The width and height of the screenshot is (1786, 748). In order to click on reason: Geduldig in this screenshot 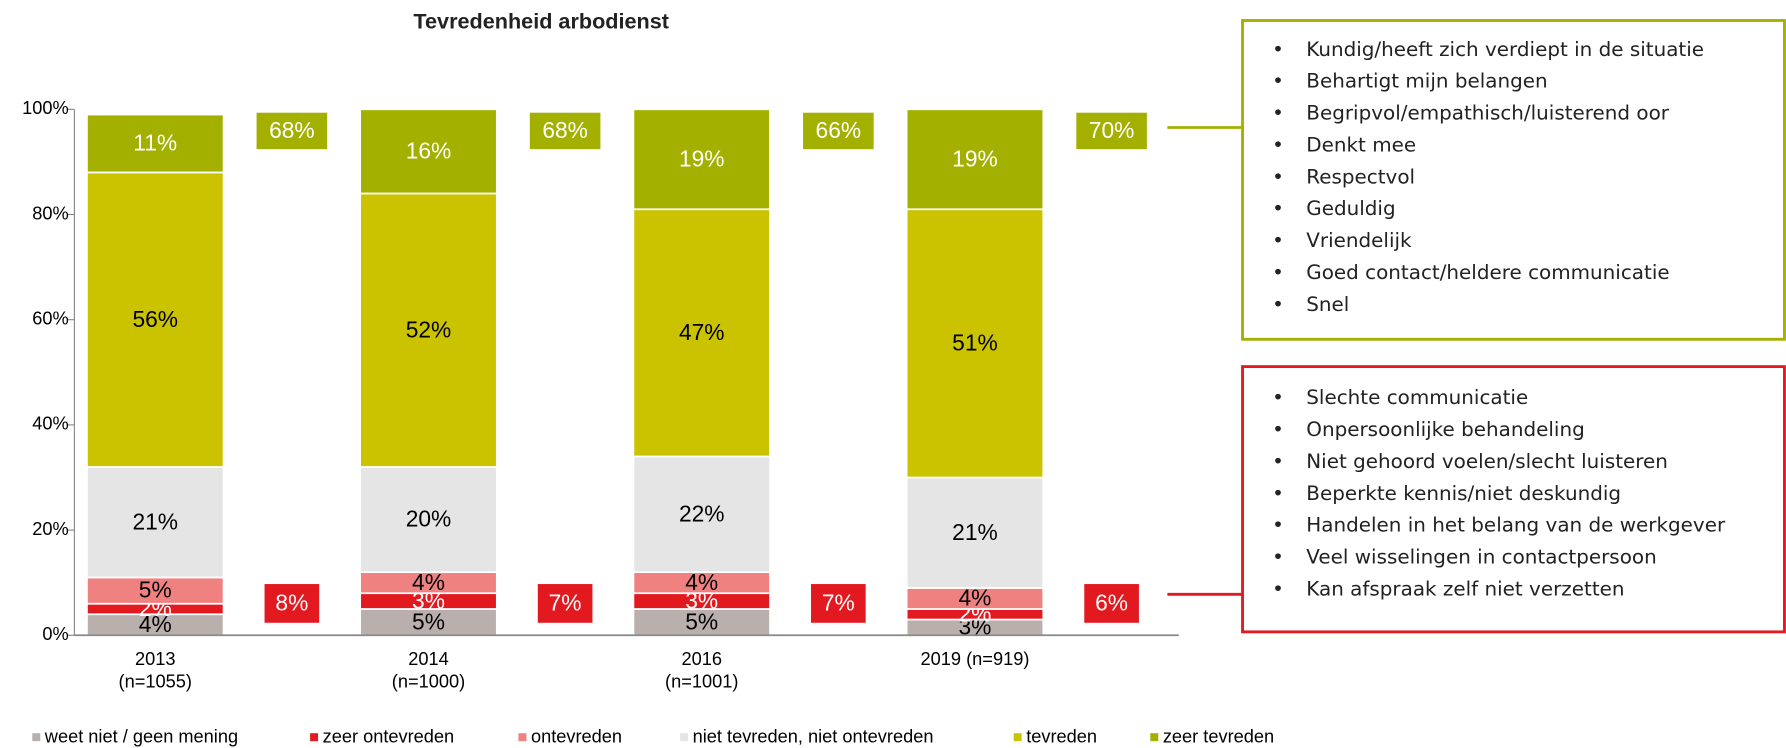, I will do `click(1514, 210)`.